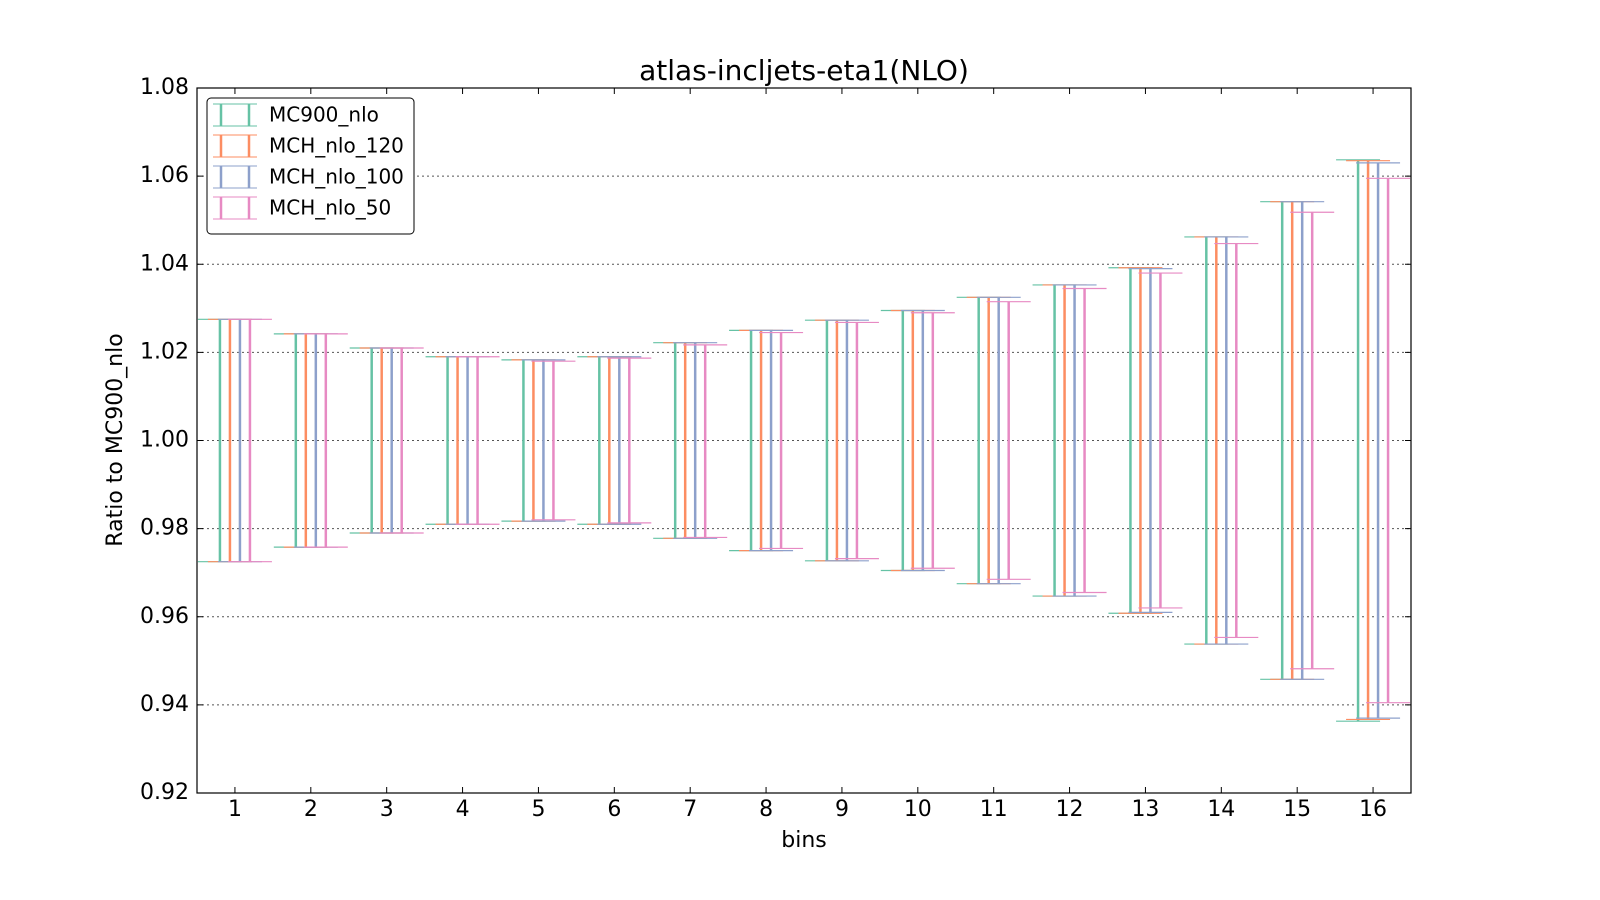  Describe the element at coordinates (842, 809) in the screenshot. I see `x-tick-label: 9` at that location.